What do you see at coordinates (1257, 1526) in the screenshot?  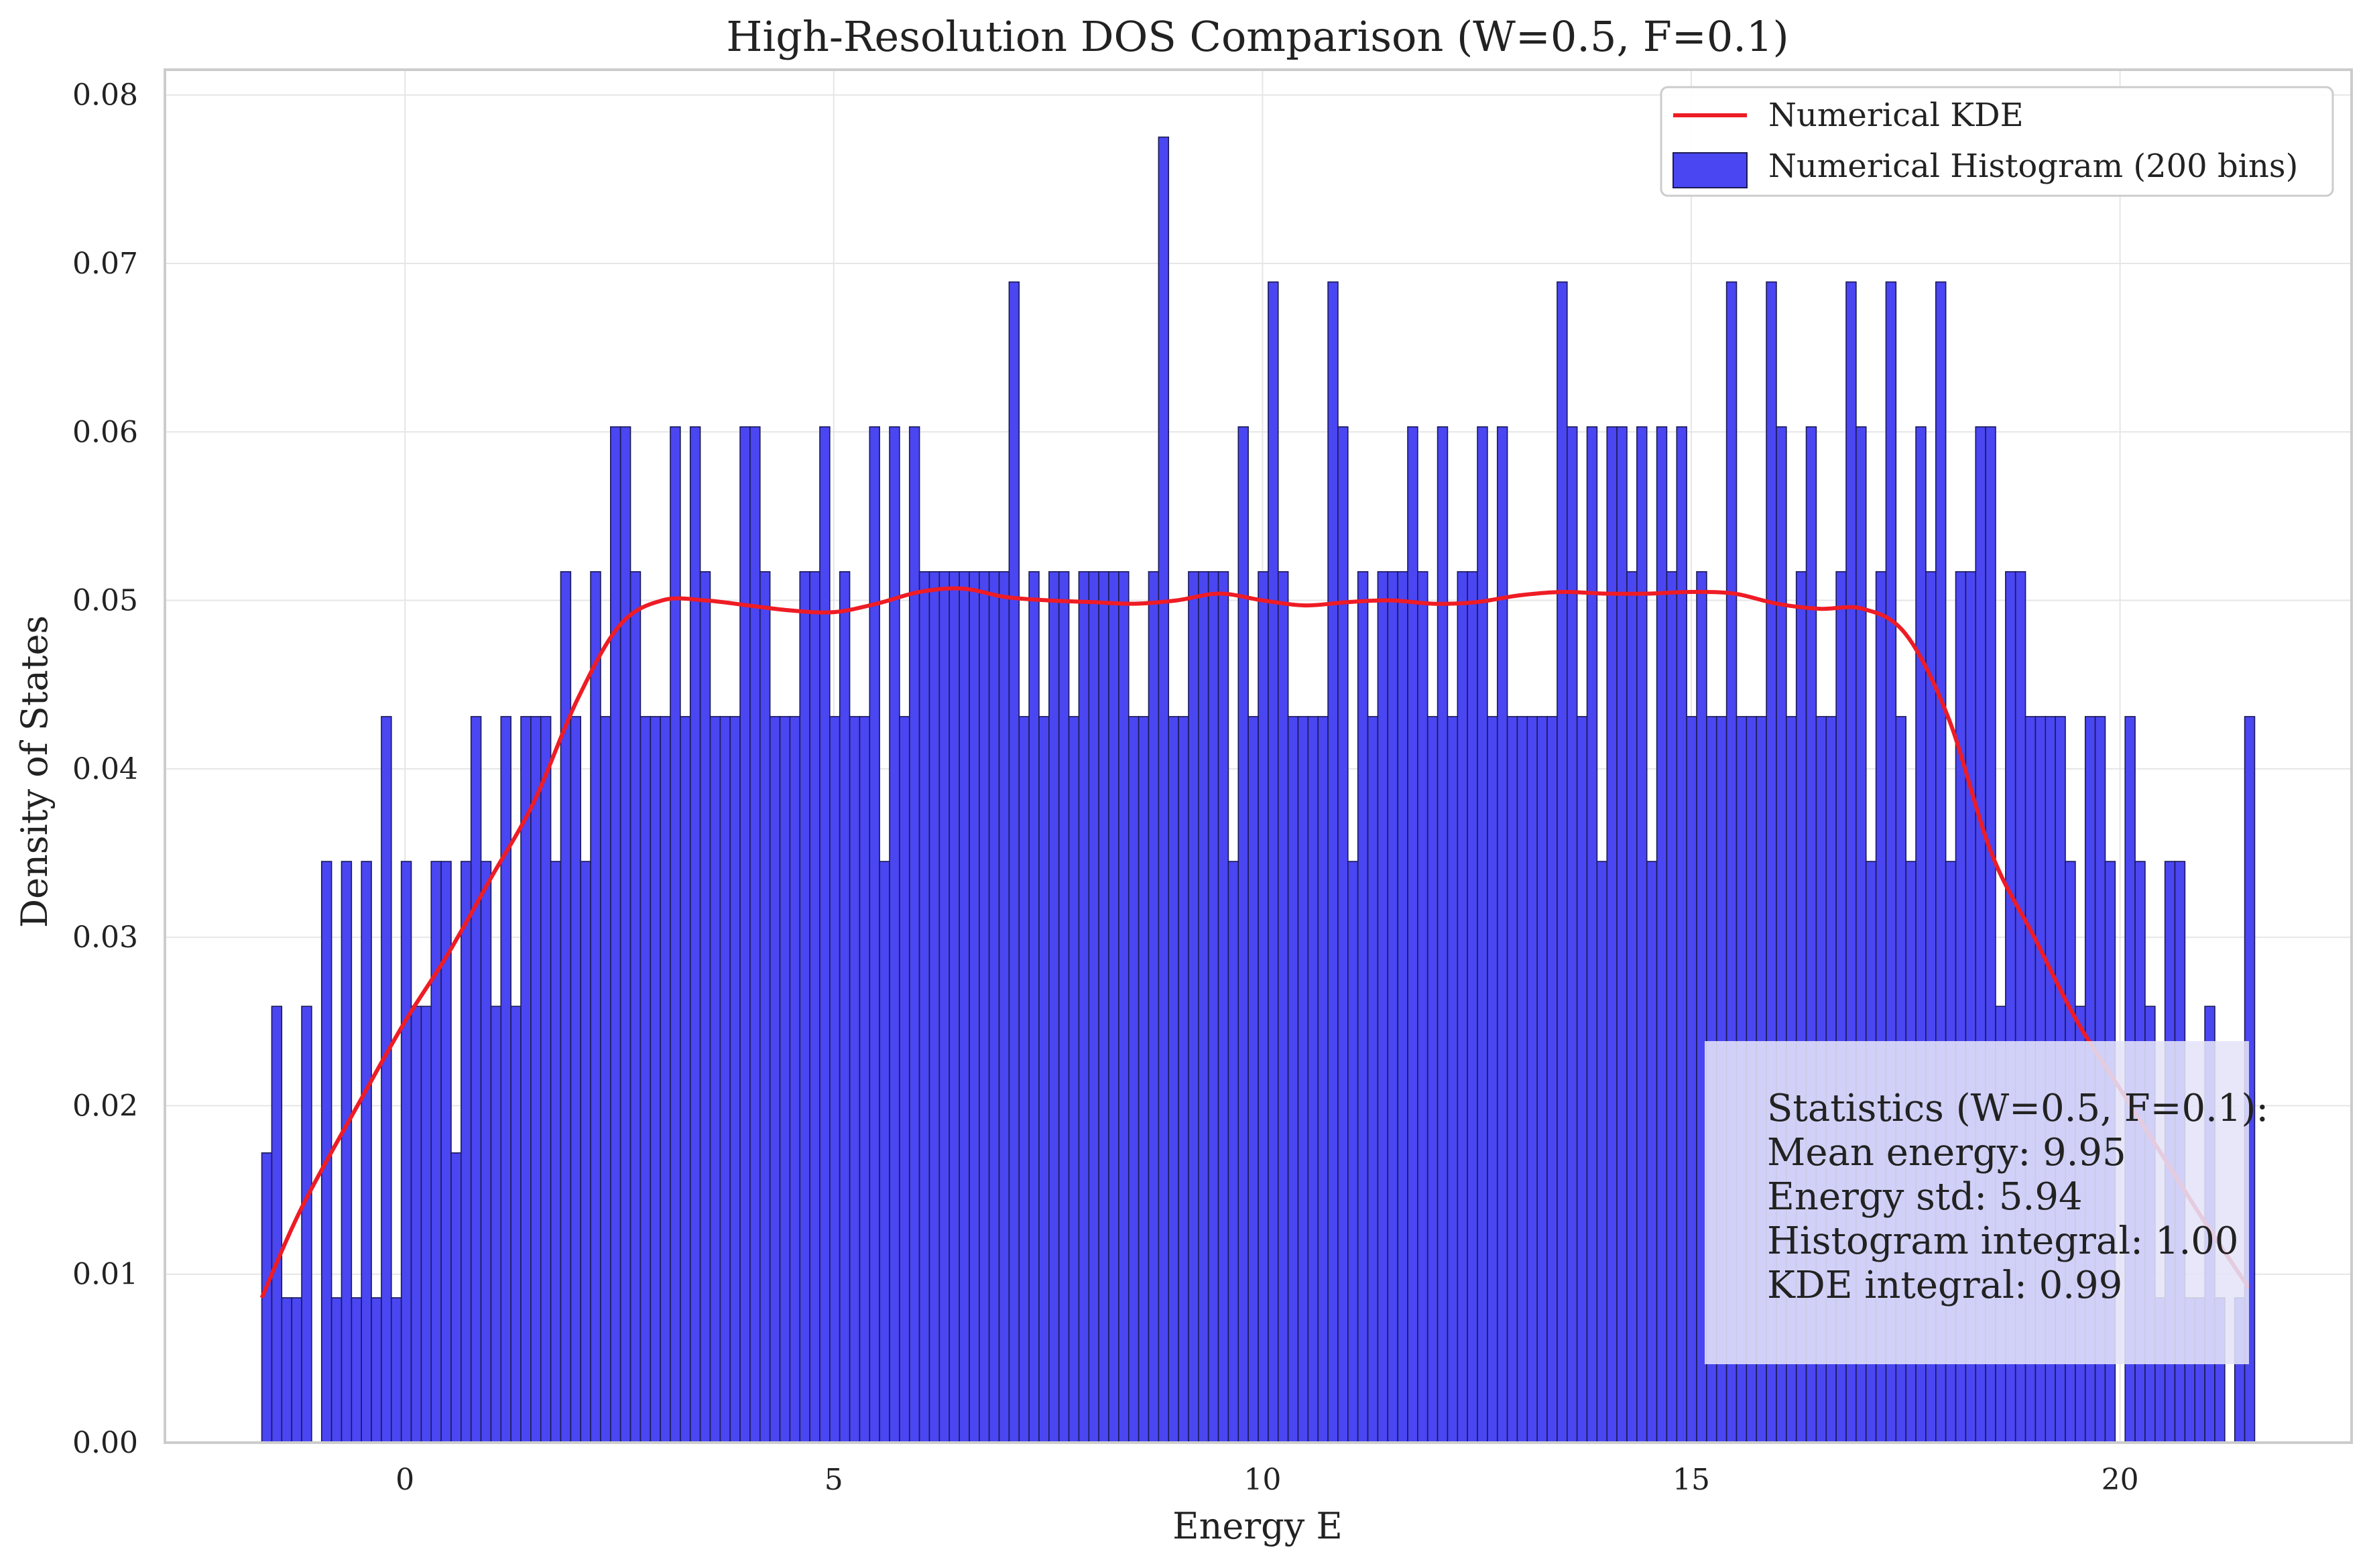 I see `x-axis-label: Energy E` at bounding box center [1257, 1526].